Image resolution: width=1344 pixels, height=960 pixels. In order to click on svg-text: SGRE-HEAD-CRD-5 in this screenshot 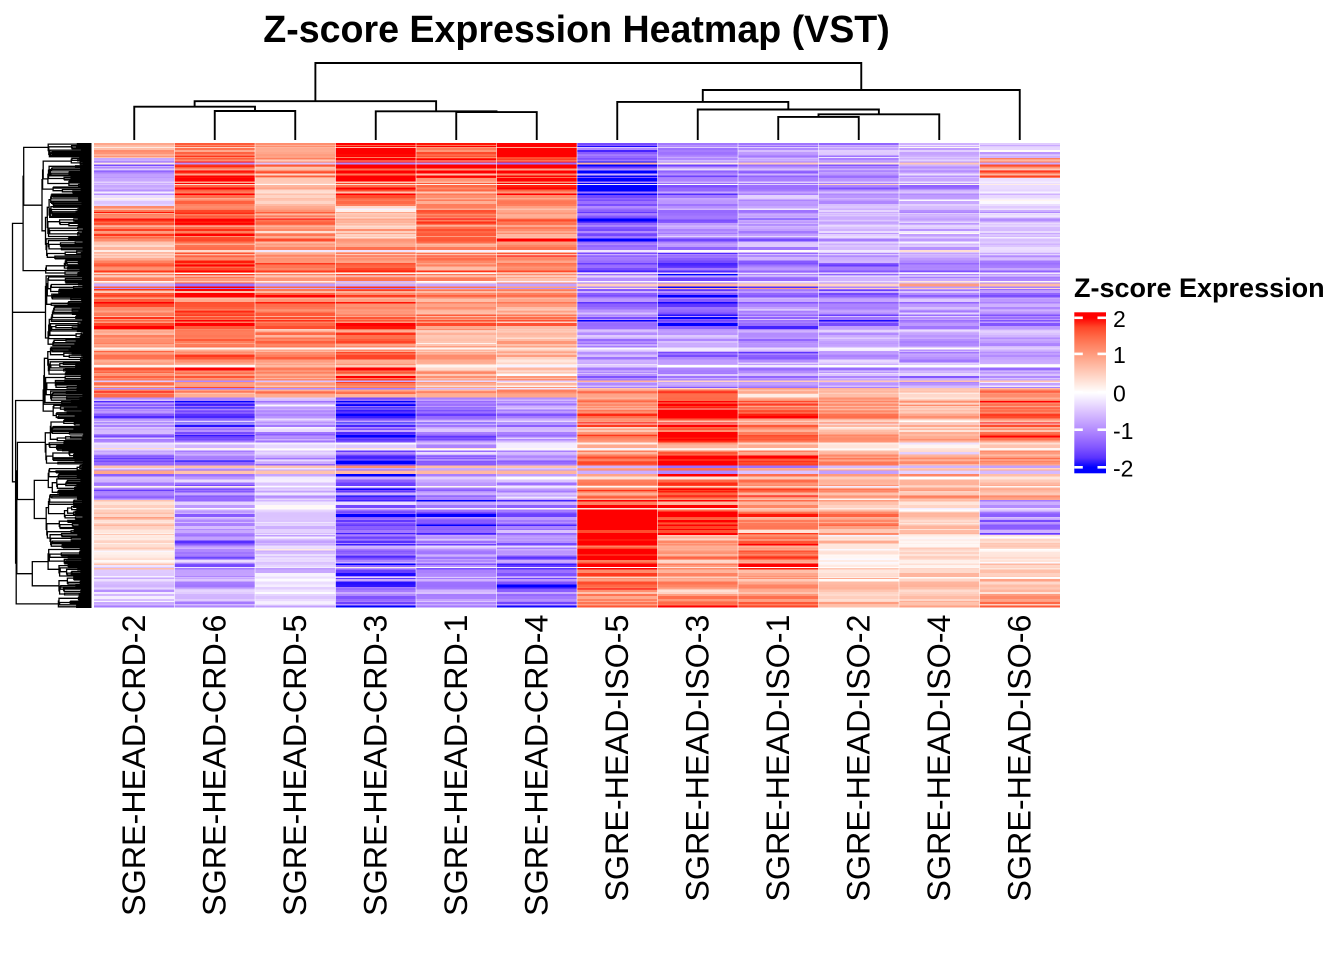, I will do `click(295, 765)`.